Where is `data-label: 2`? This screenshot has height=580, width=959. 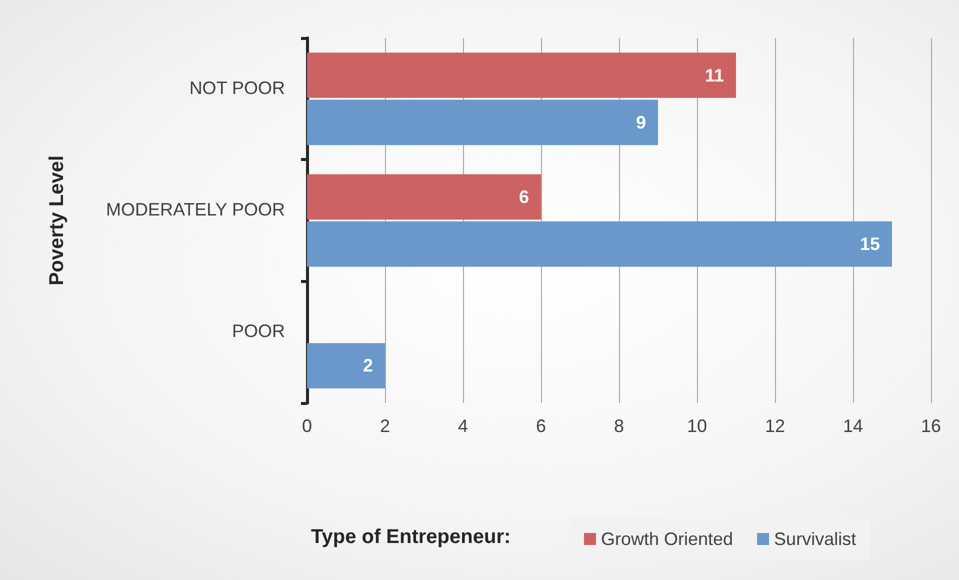 data-label: 2 is located at coordinates (367, 366).